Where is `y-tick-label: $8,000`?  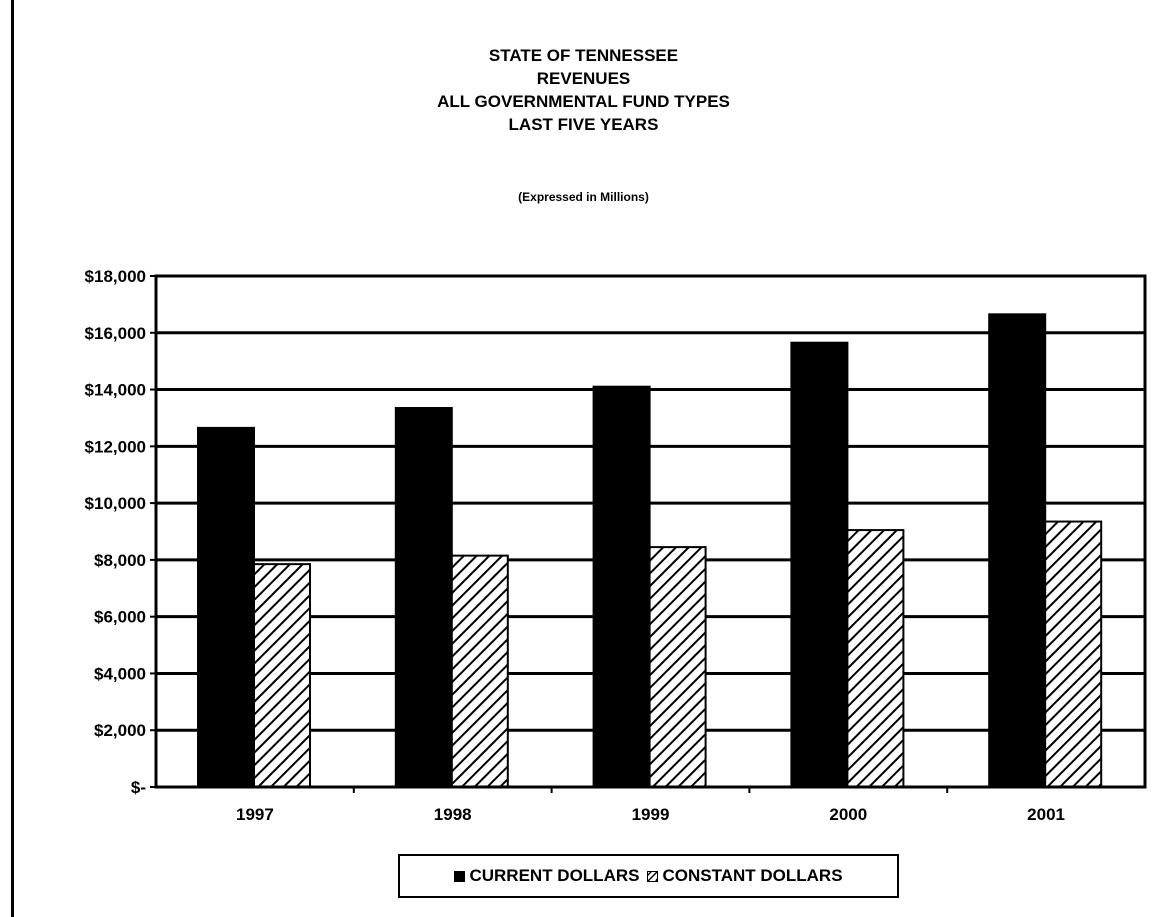
y-tick-label: $8,000 is located at coordinates (120, 560).